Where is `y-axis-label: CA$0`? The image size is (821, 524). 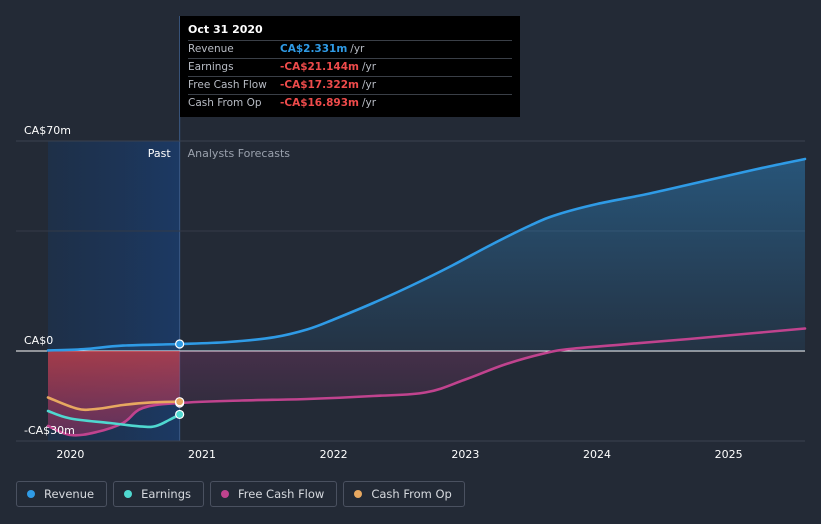 y-axis-label: CA$0 is located at coordinates (38, 340).